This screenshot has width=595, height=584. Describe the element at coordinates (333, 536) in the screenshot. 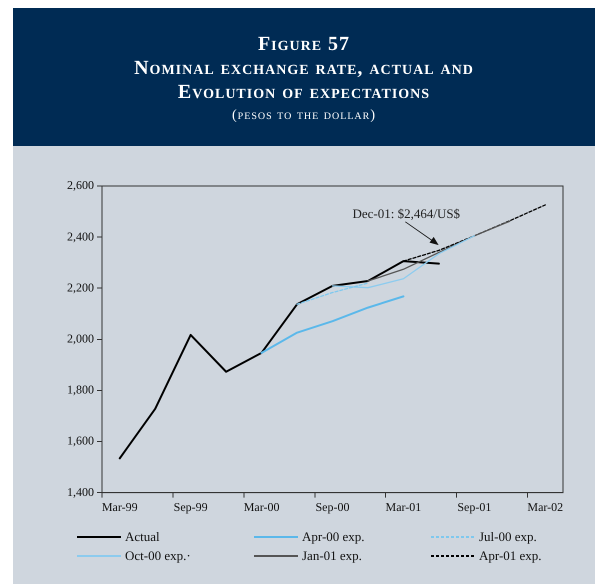

I see `legend-label: Apr-00 exp.` at that location.